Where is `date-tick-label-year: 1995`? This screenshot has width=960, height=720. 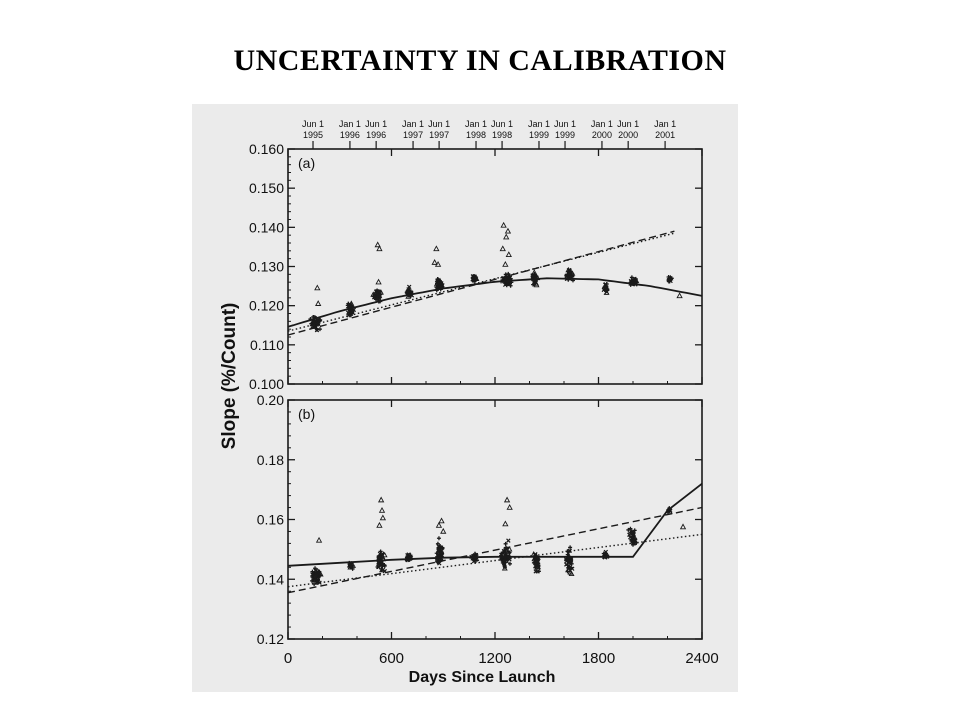 date-tick-label-year: 1995 is located at coordinates (313, 135).